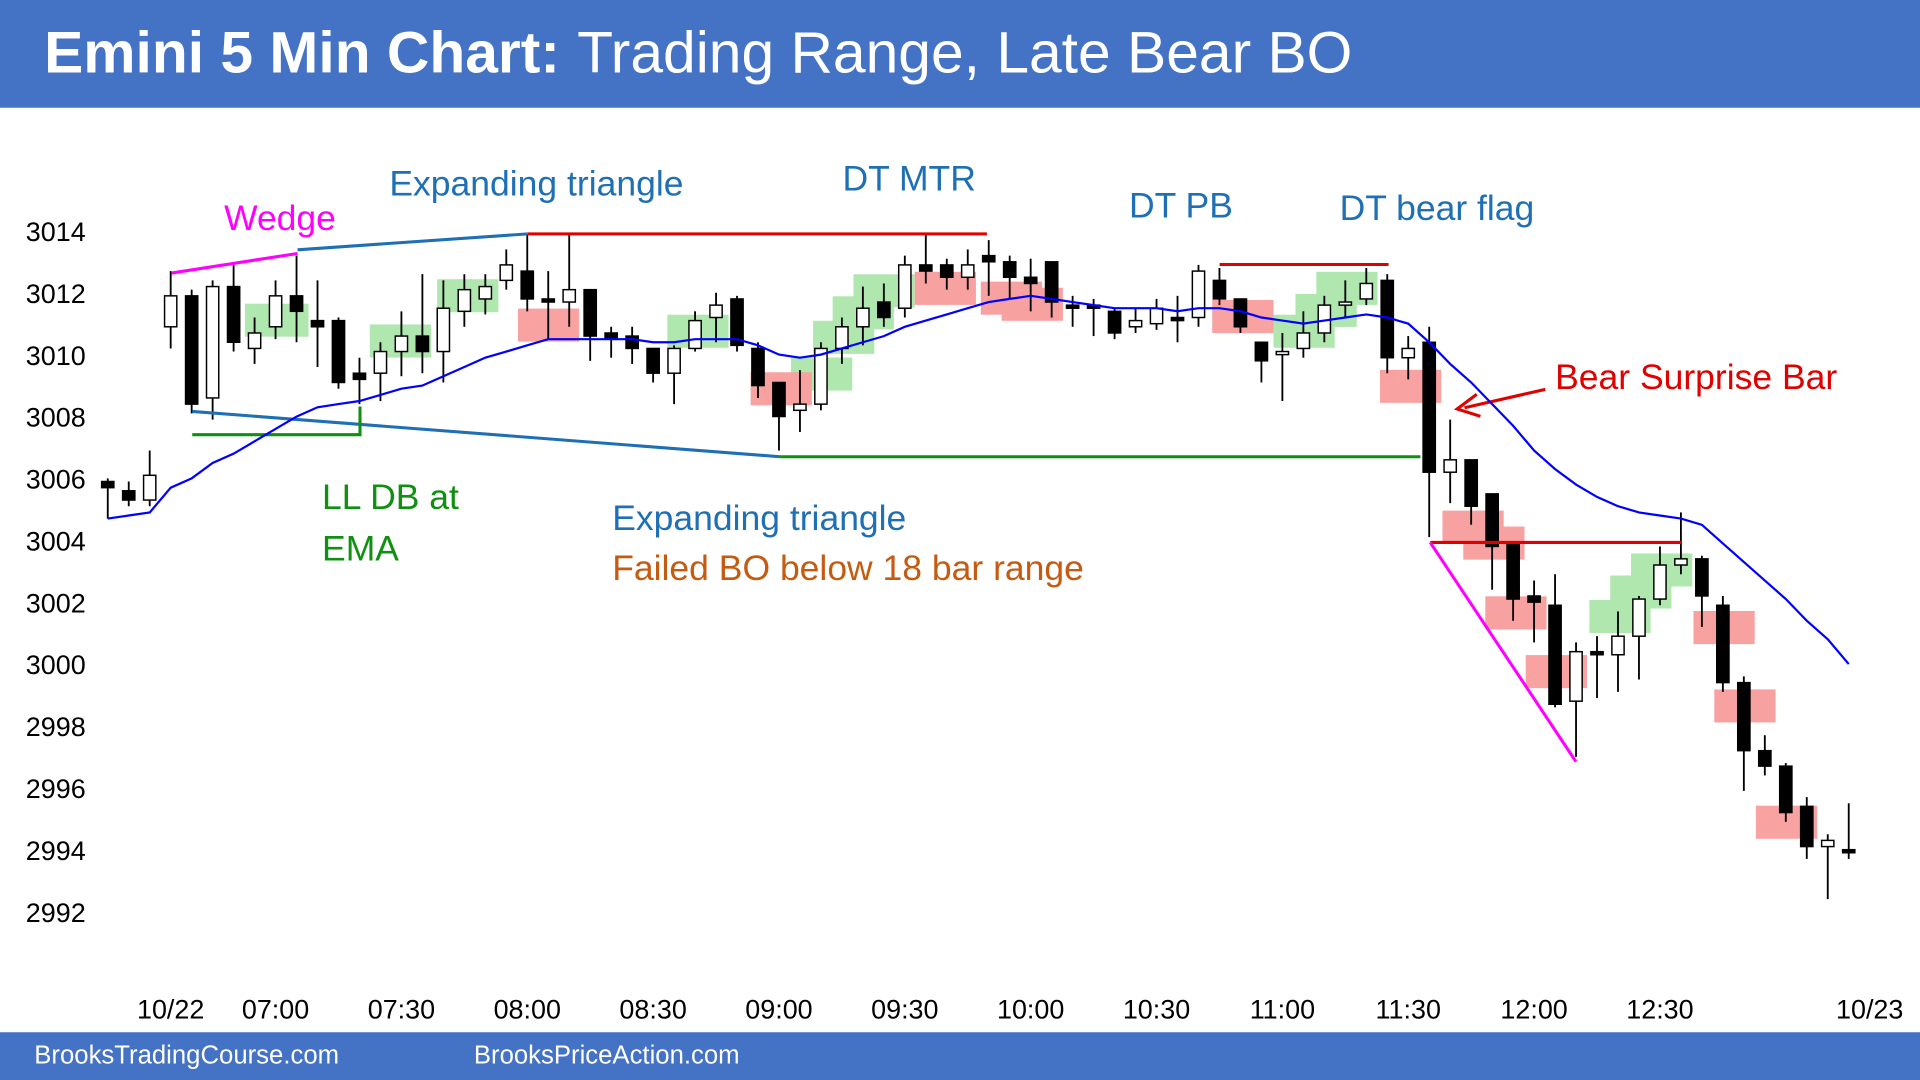 The width and height of the screenshot is (1920, 1080). Describe the element at coordinates (1437, 208) in the screenshot. I see `annotation: DT bear flag` at that location.